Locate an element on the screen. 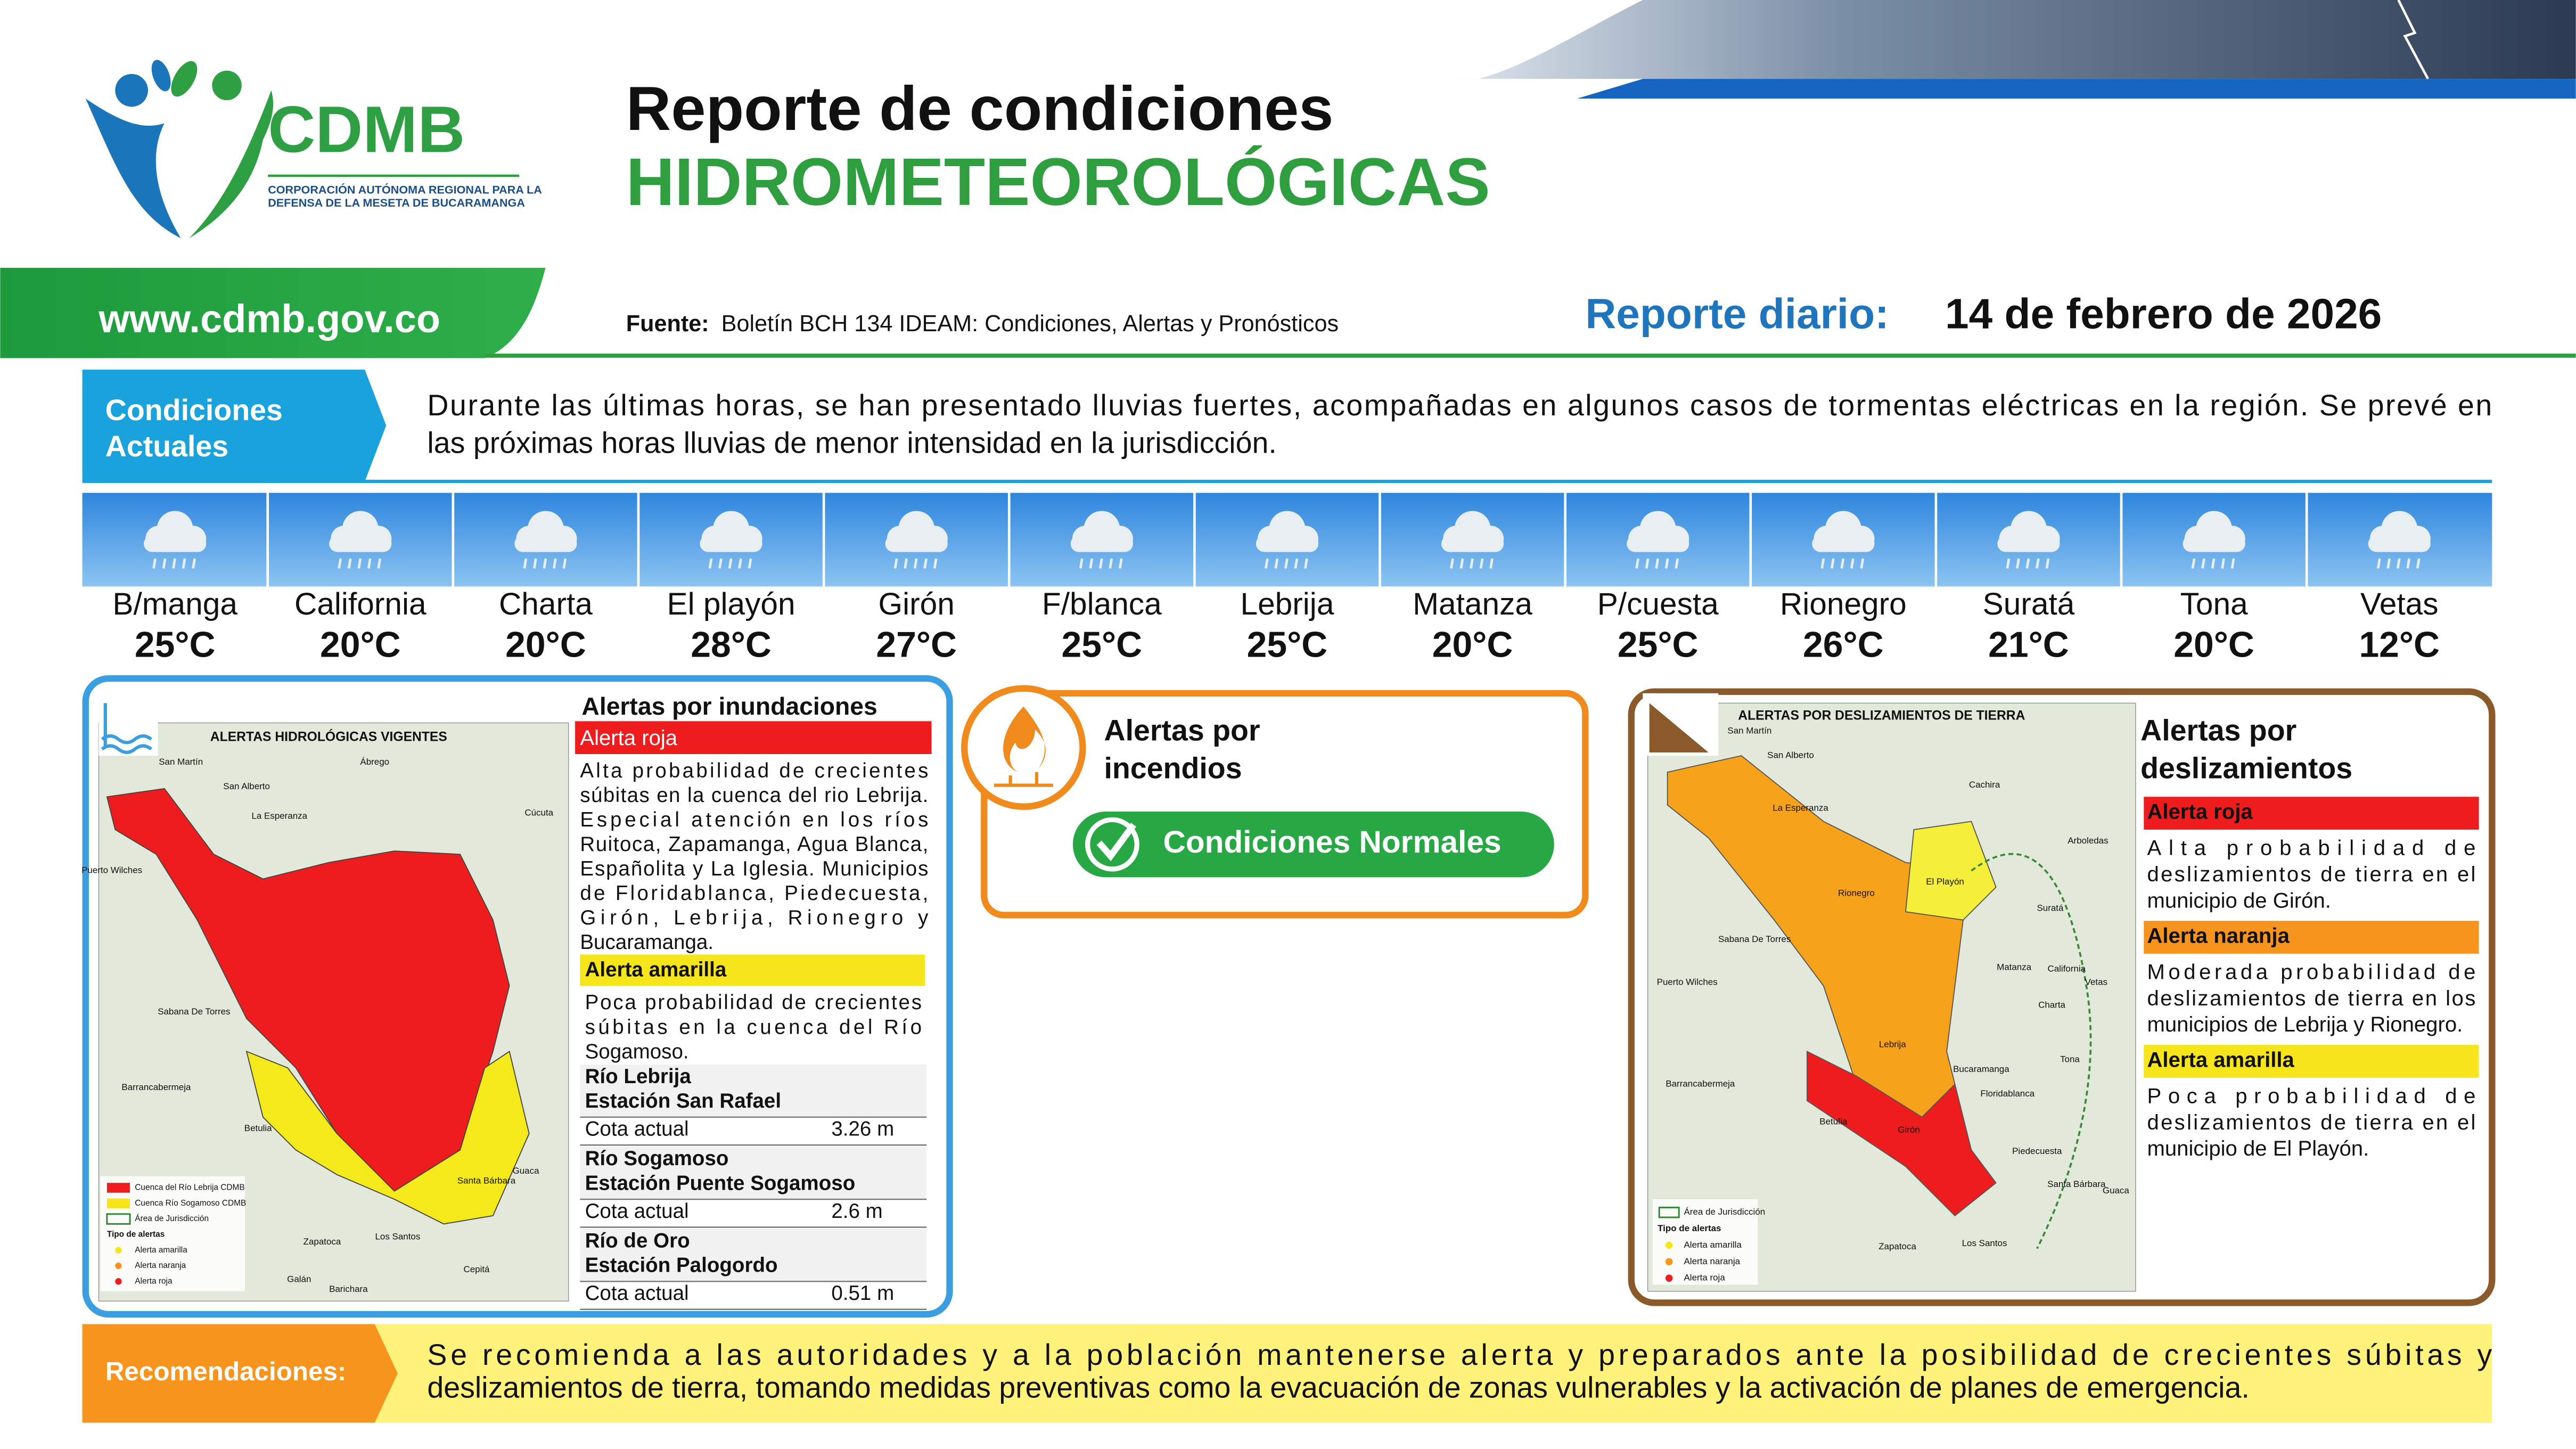 The width and height of the screenshot is (2576, 1449). map-place: Galán is located at coordinates (299, 1279).